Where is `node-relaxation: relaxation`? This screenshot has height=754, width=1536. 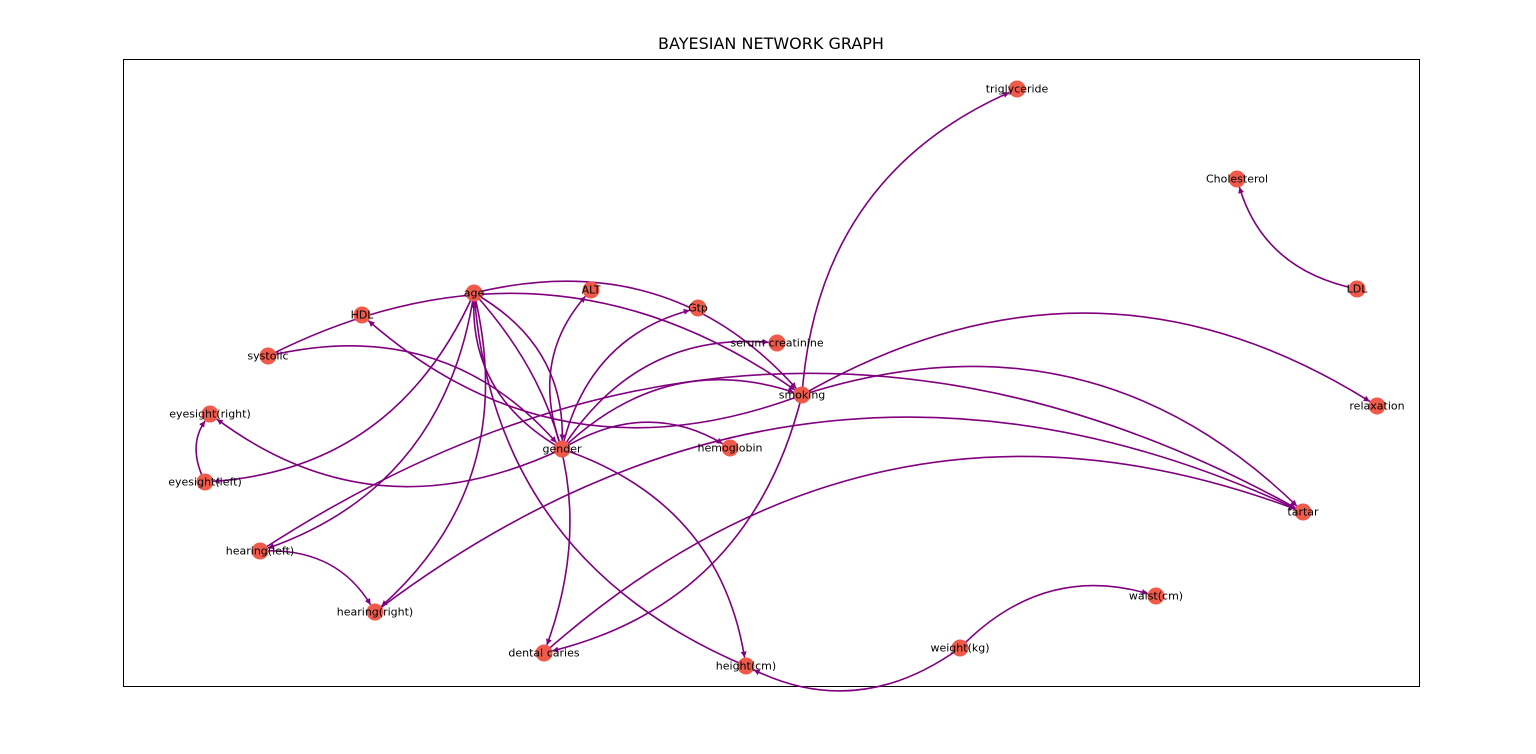
node-relaxation: relaxation is located at coordinates (1377, 406).